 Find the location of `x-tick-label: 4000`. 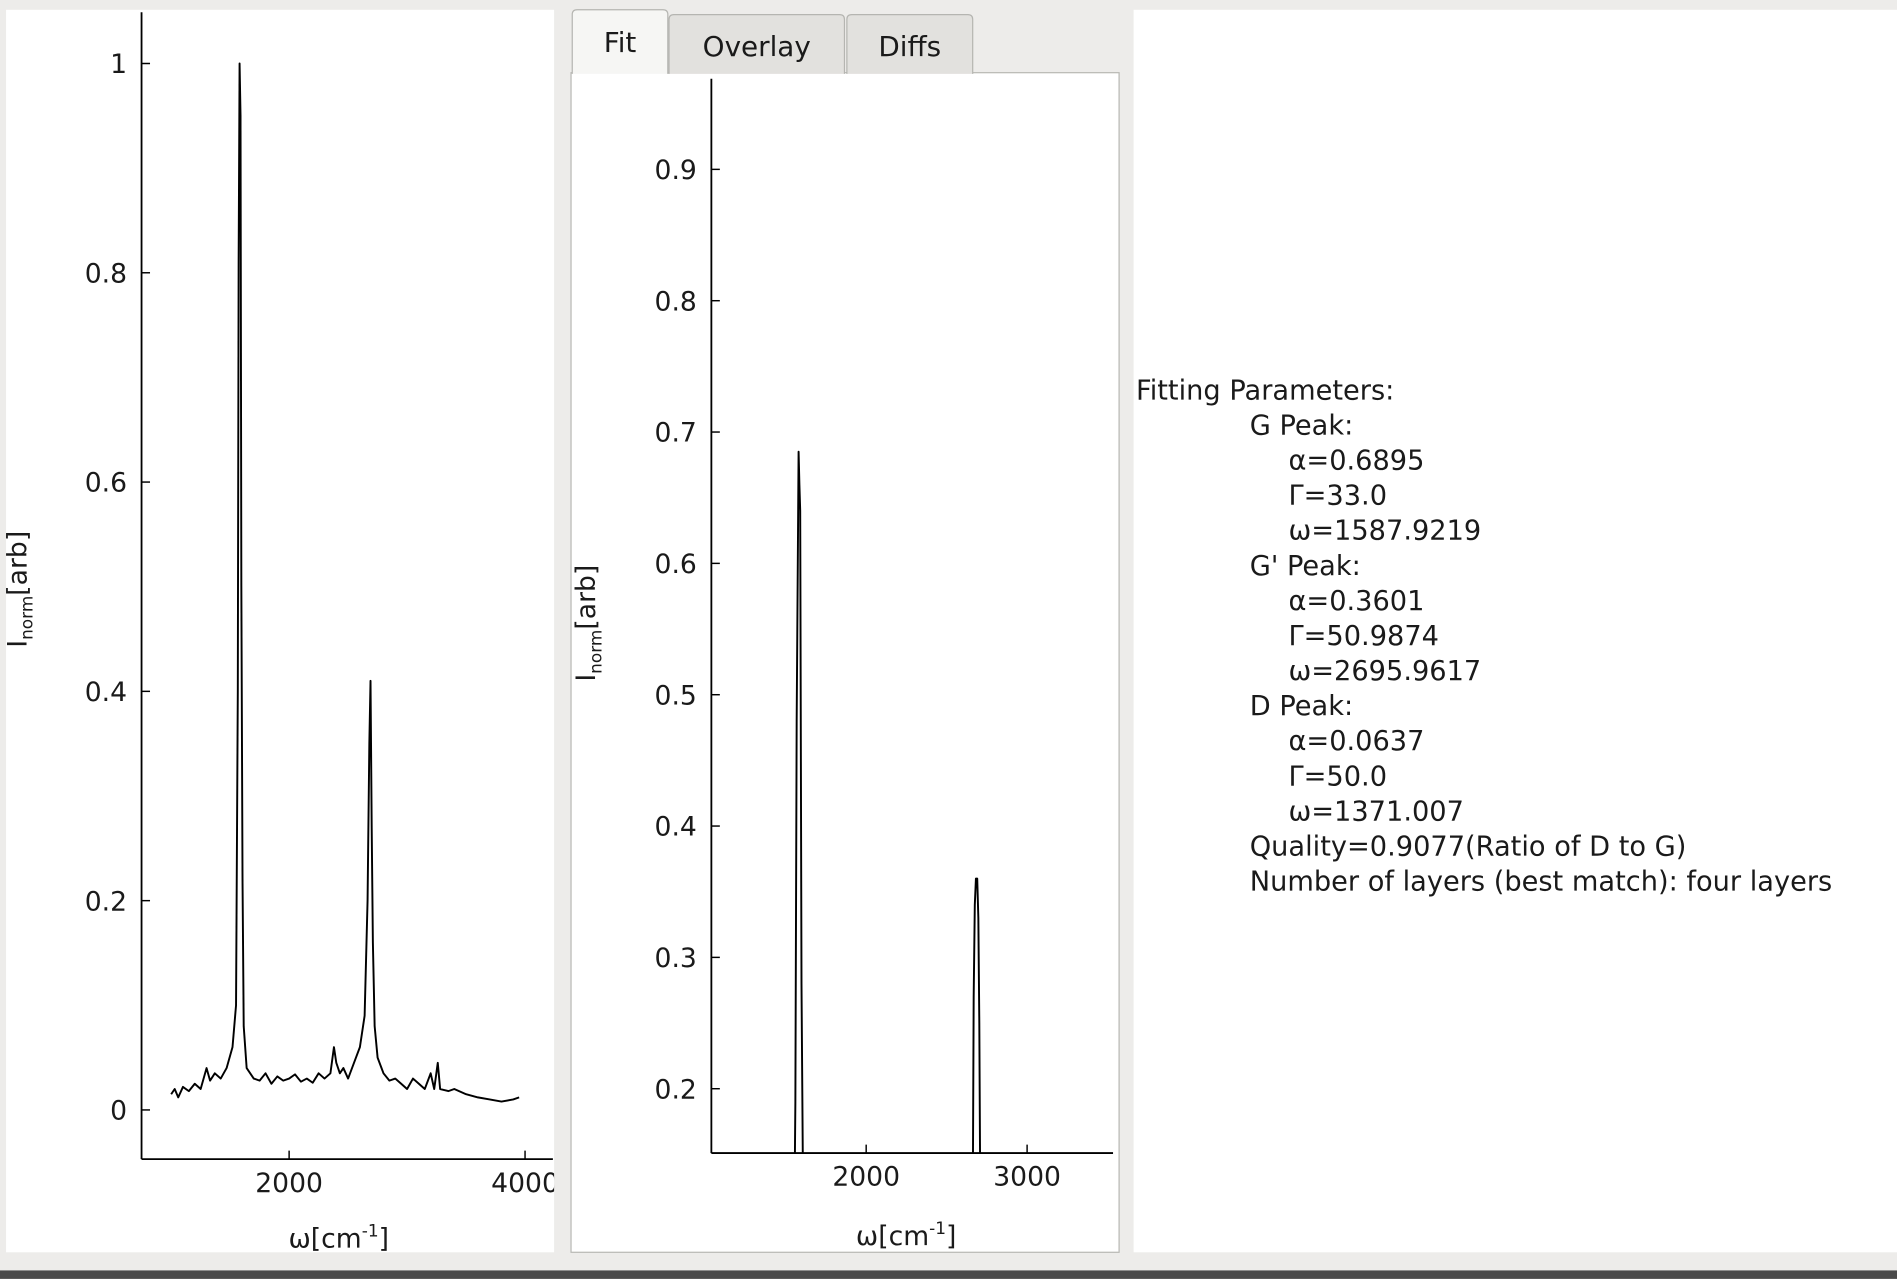

x-tick-label: 4000 is located at coordinates (525, 1183).